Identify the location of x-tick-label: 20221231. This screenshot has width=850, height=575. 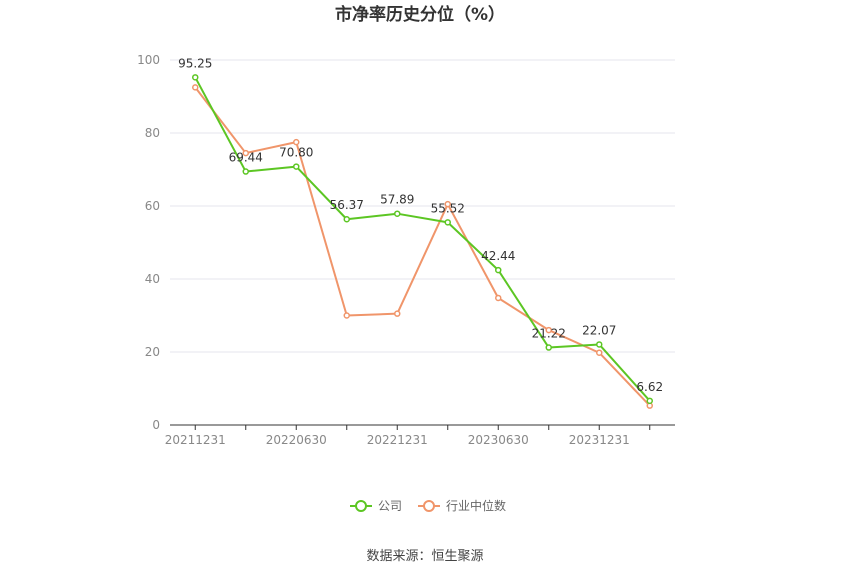
(397, 440).